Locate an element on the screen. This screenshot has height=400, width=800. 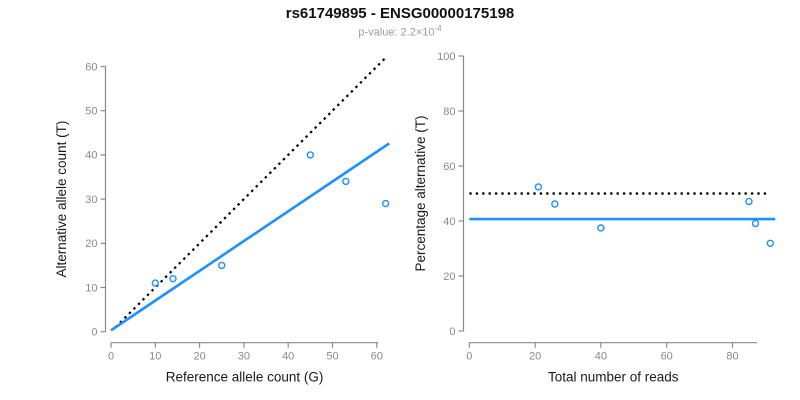
y-axis-title: Alternative allele count (T) is located at coordinates (61, 199).